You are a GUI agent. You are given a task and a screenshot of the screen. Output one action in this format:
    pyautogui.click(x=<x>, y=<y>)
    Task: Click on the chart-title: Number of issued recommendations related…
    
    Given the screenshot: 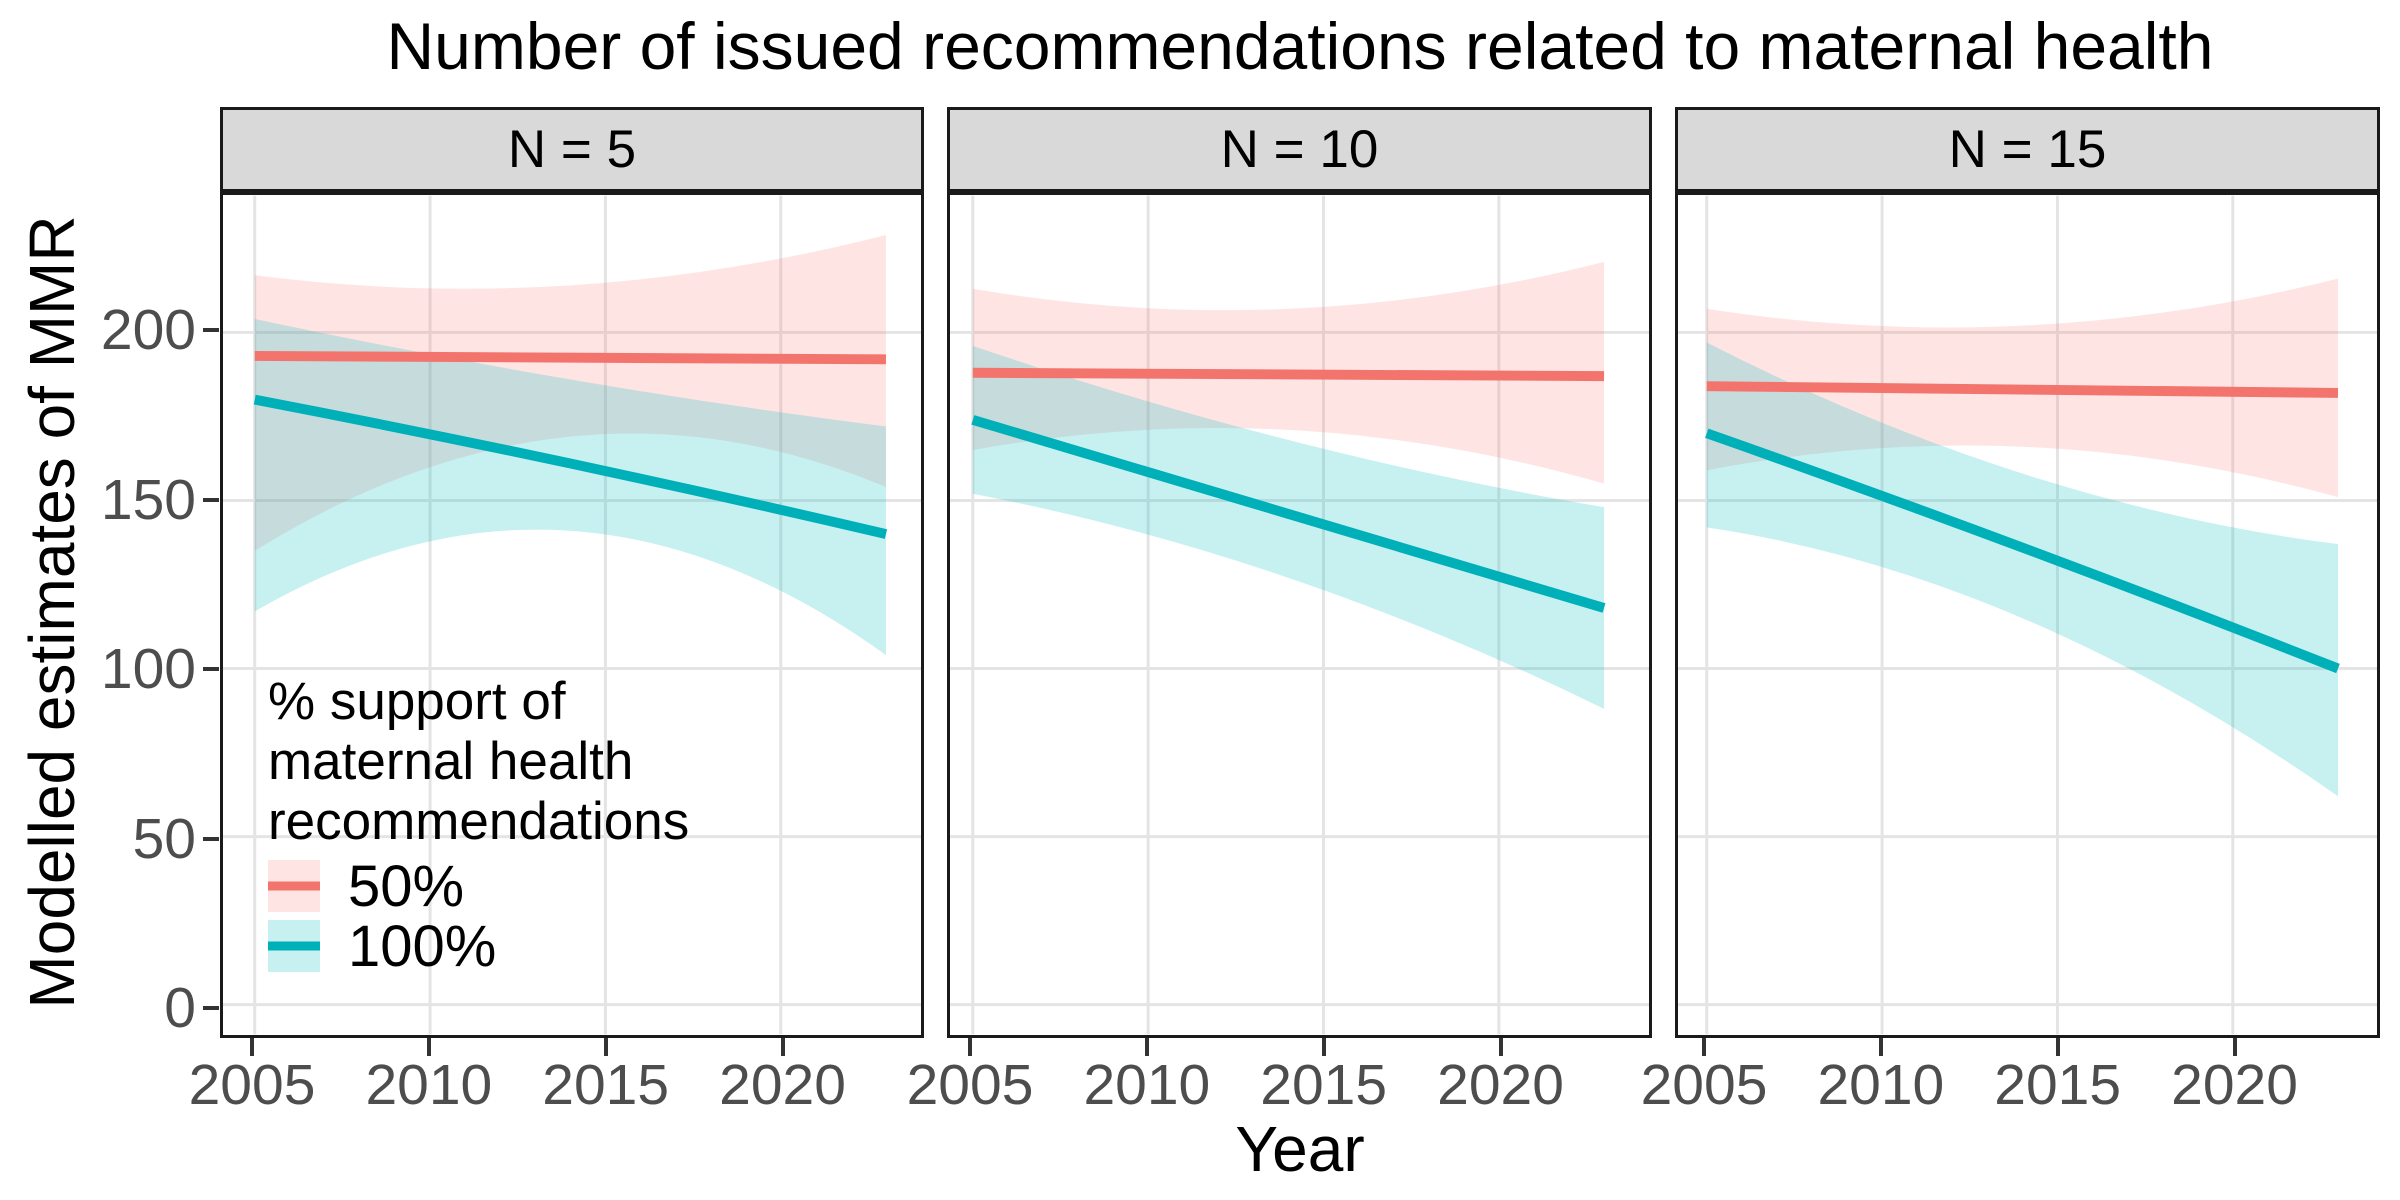 What is the action you would take?
    pyautogui.click(x=1300, y=46)
    